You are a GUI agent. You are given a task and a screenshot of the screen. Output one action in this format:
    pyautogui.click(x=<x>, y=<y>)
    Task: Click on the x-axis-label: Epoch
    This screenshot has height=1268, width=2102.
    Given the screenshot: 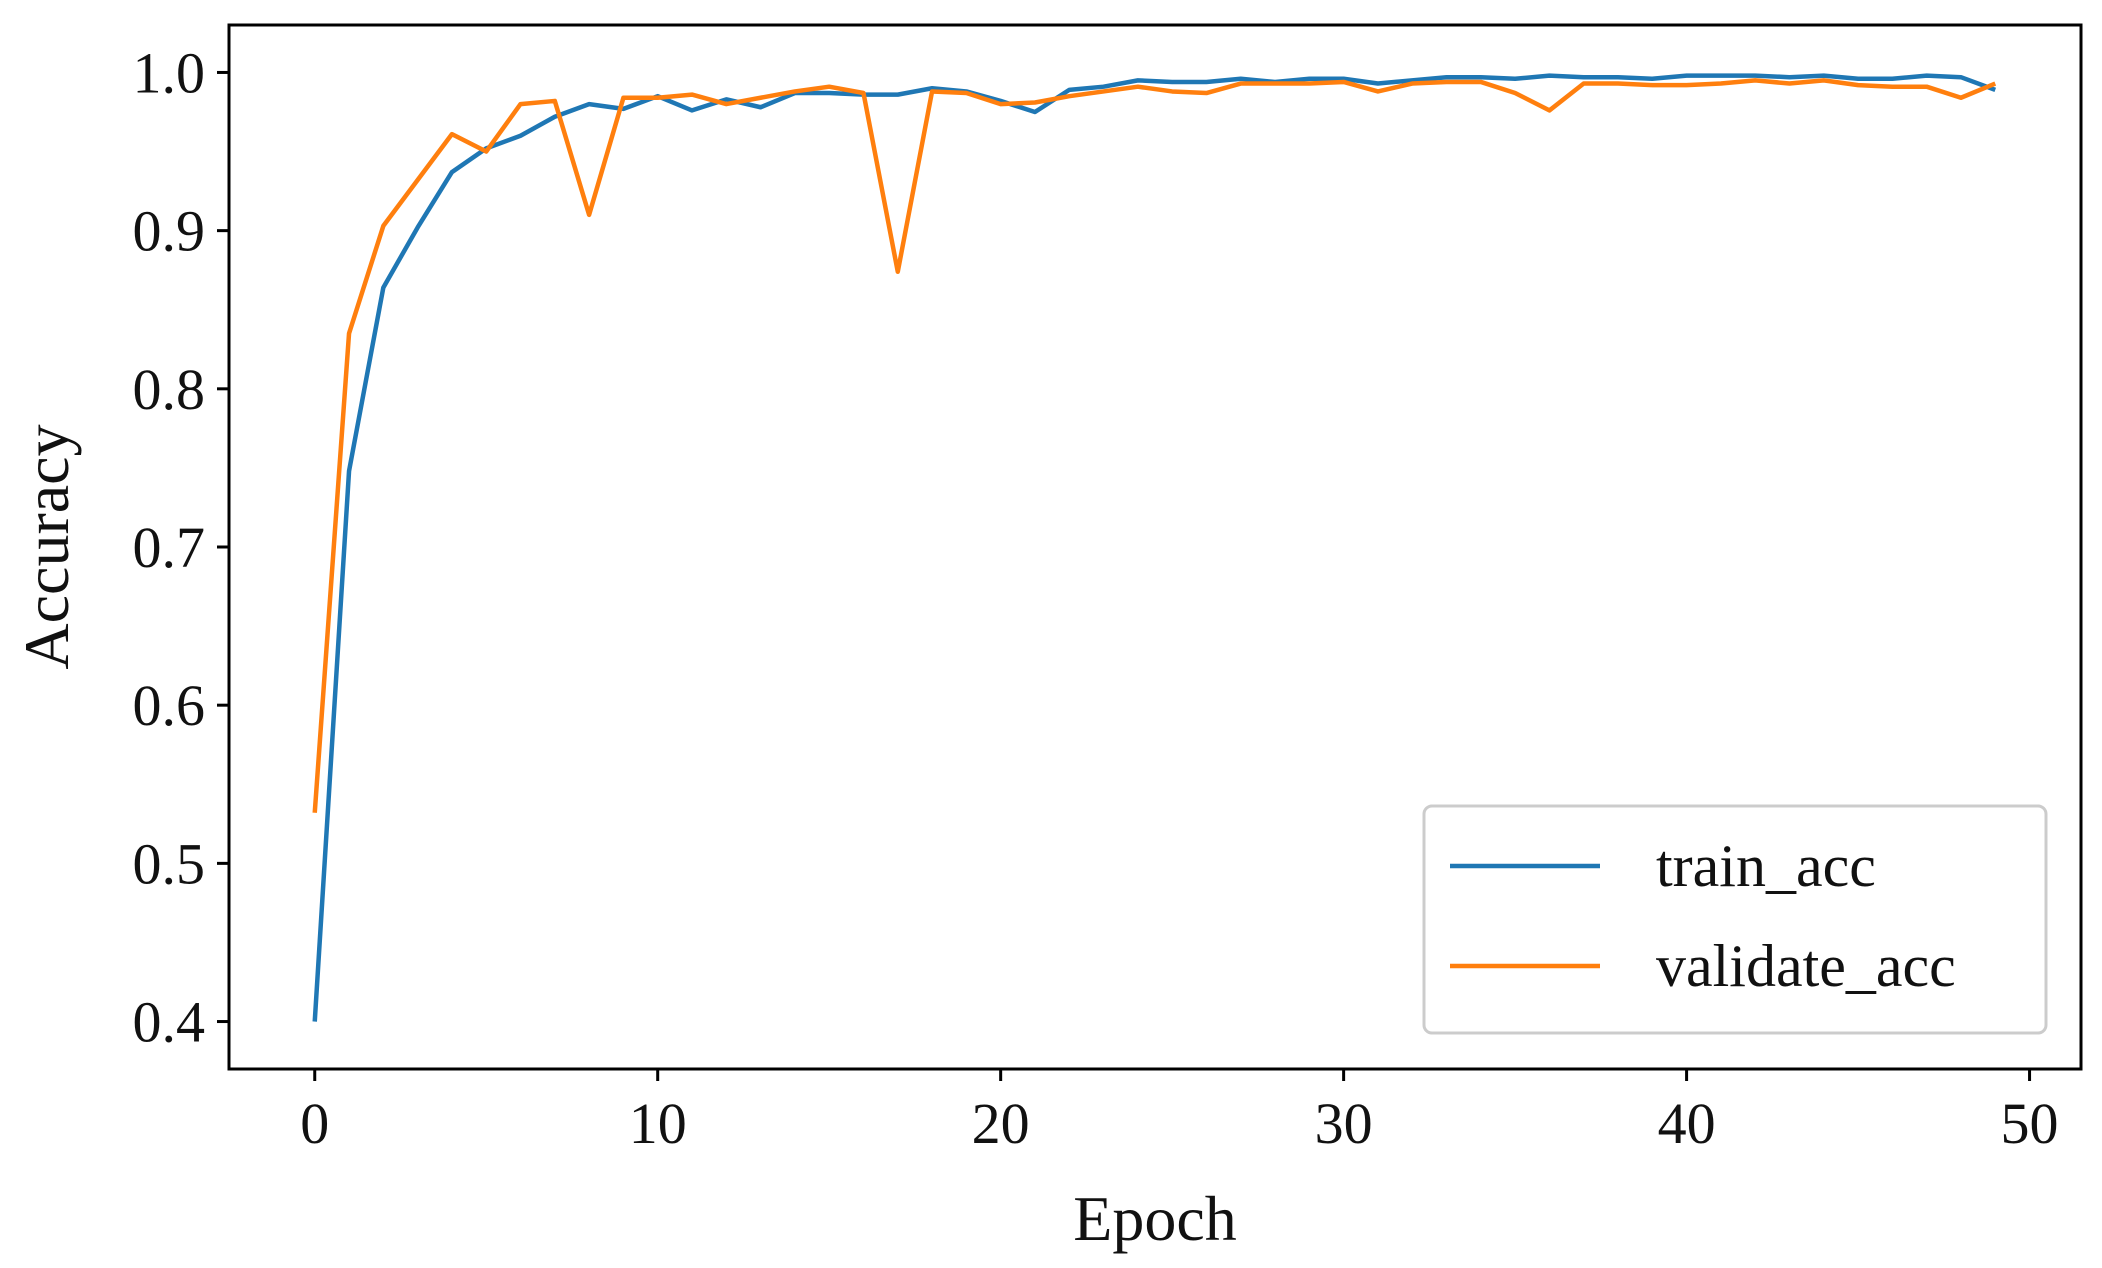 What is the action you would take?
    pyautogui.click(x=1155, y=1218)
    